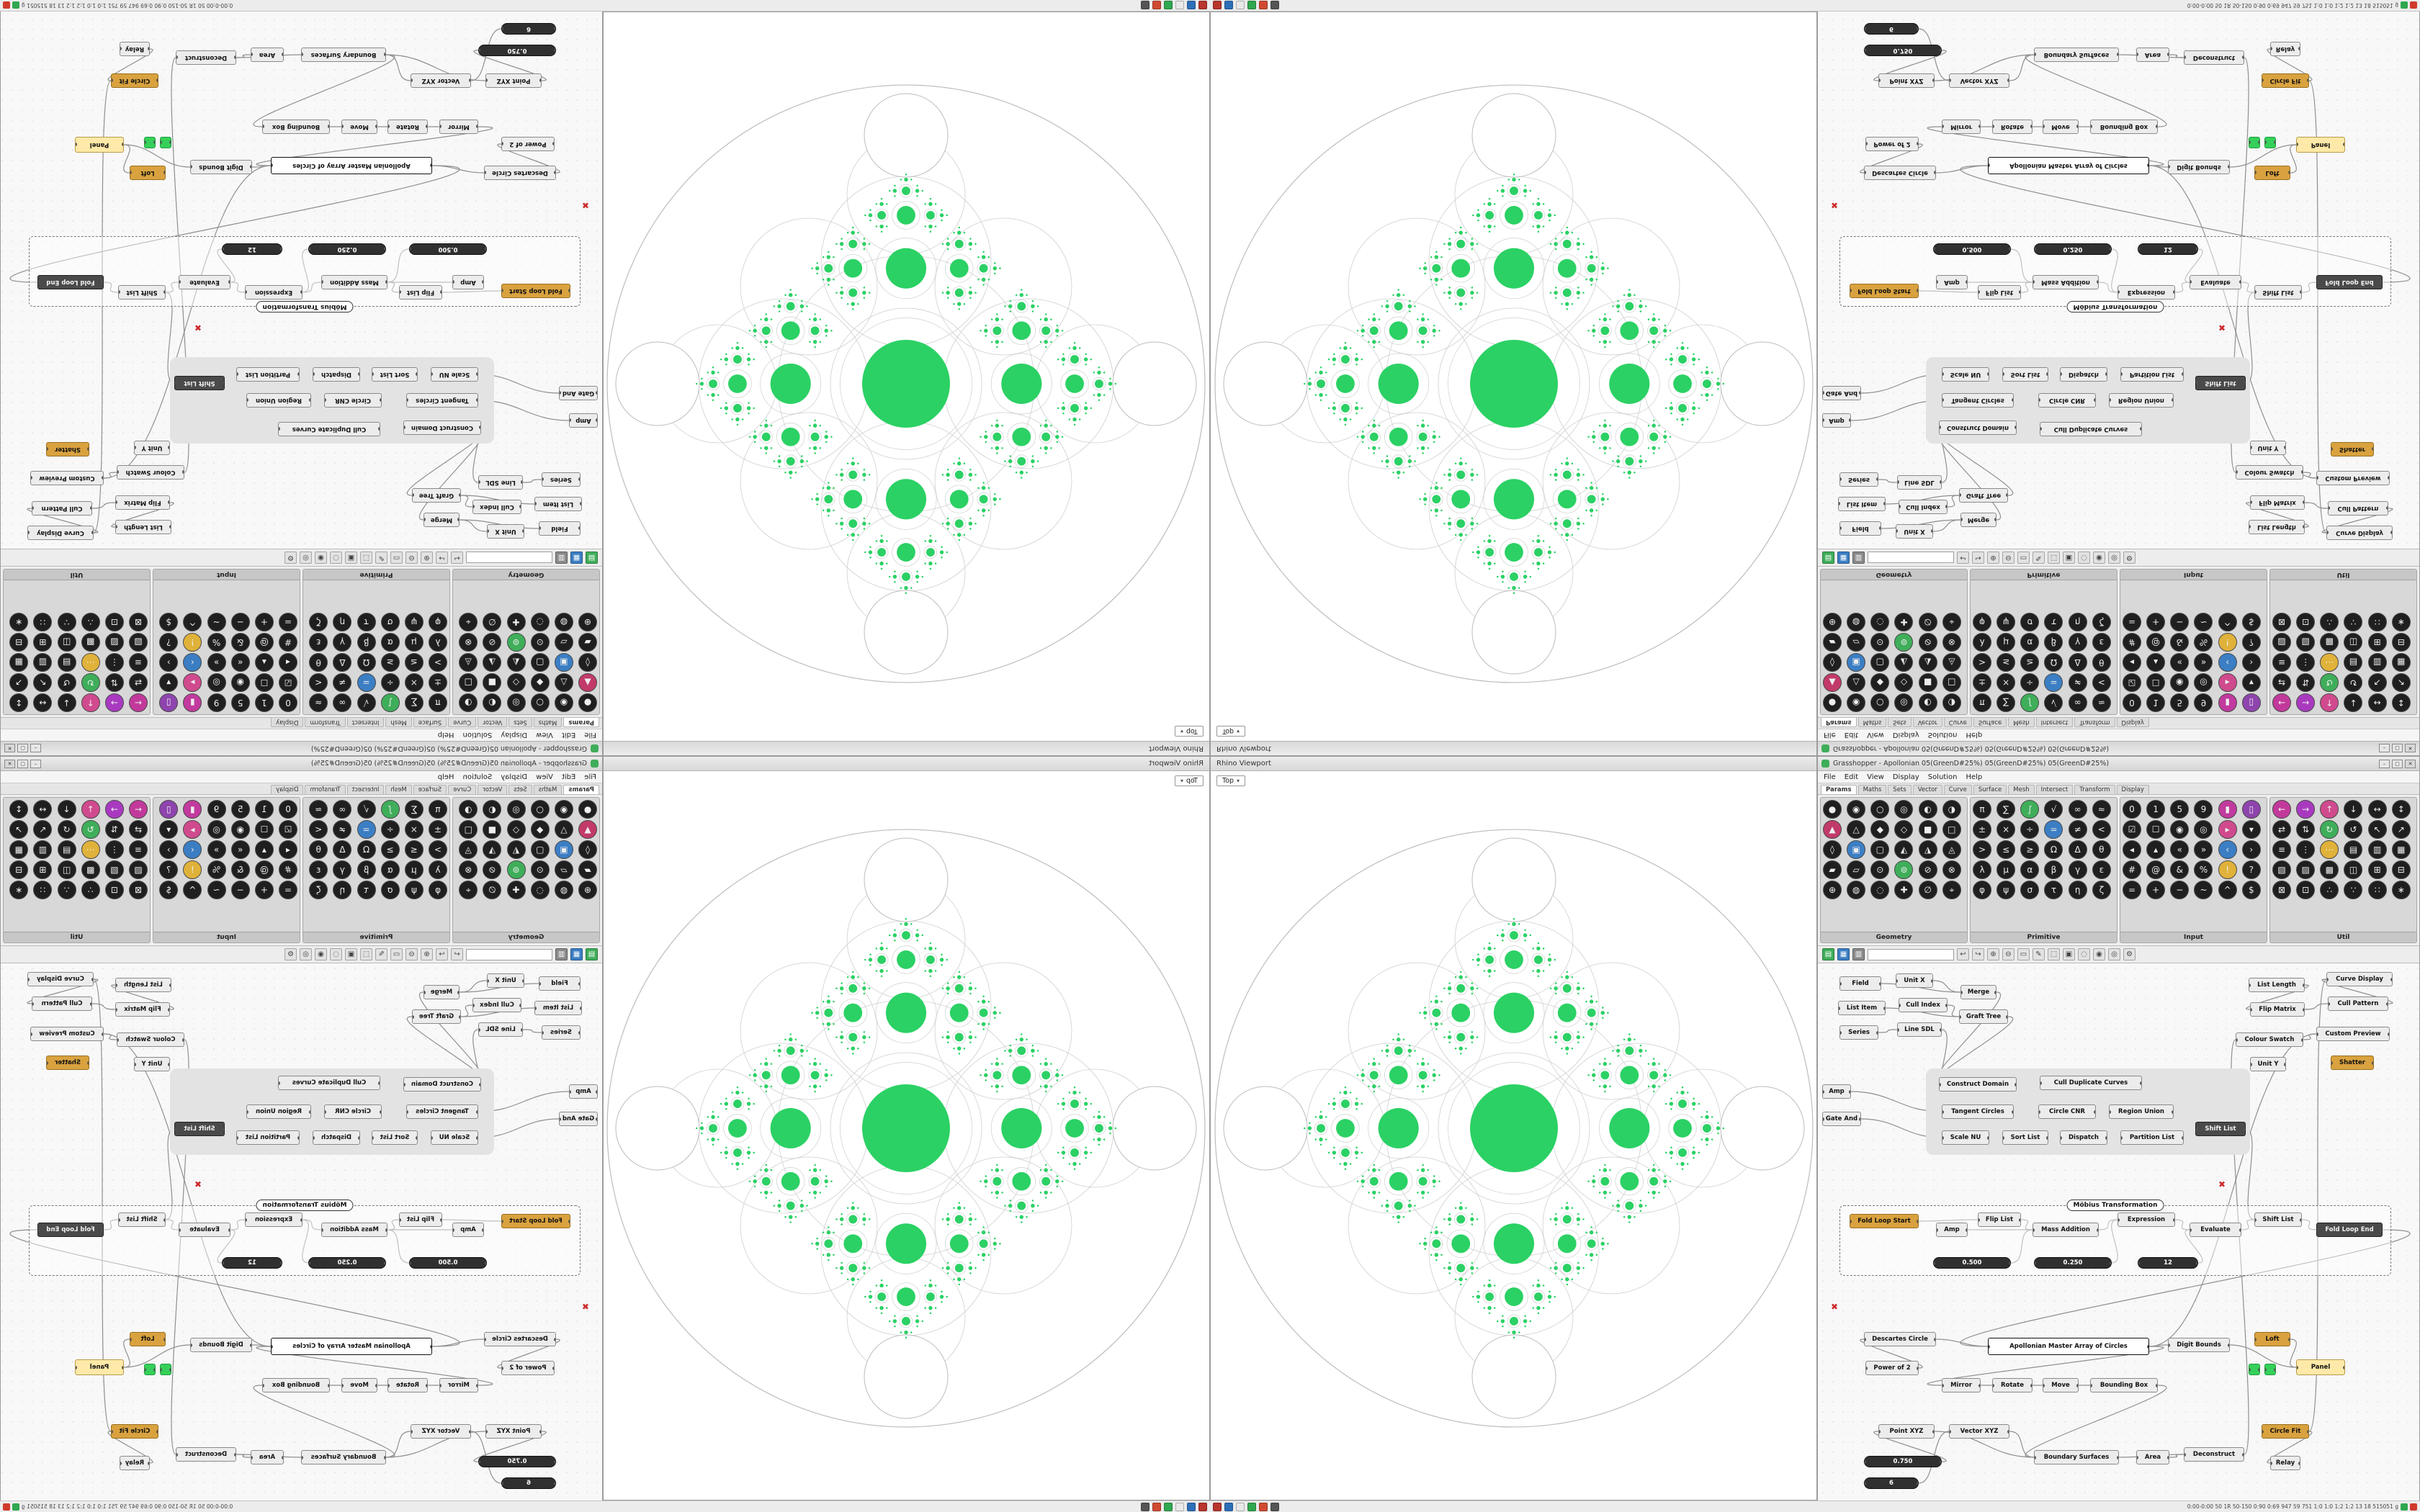 The width and height of the screenshot is (2420, 1512). What do you see at coordinates (505, 980) in the screenshot?
I see `gh-node-unit-x: Unit X` at bounding box center [505, 980].